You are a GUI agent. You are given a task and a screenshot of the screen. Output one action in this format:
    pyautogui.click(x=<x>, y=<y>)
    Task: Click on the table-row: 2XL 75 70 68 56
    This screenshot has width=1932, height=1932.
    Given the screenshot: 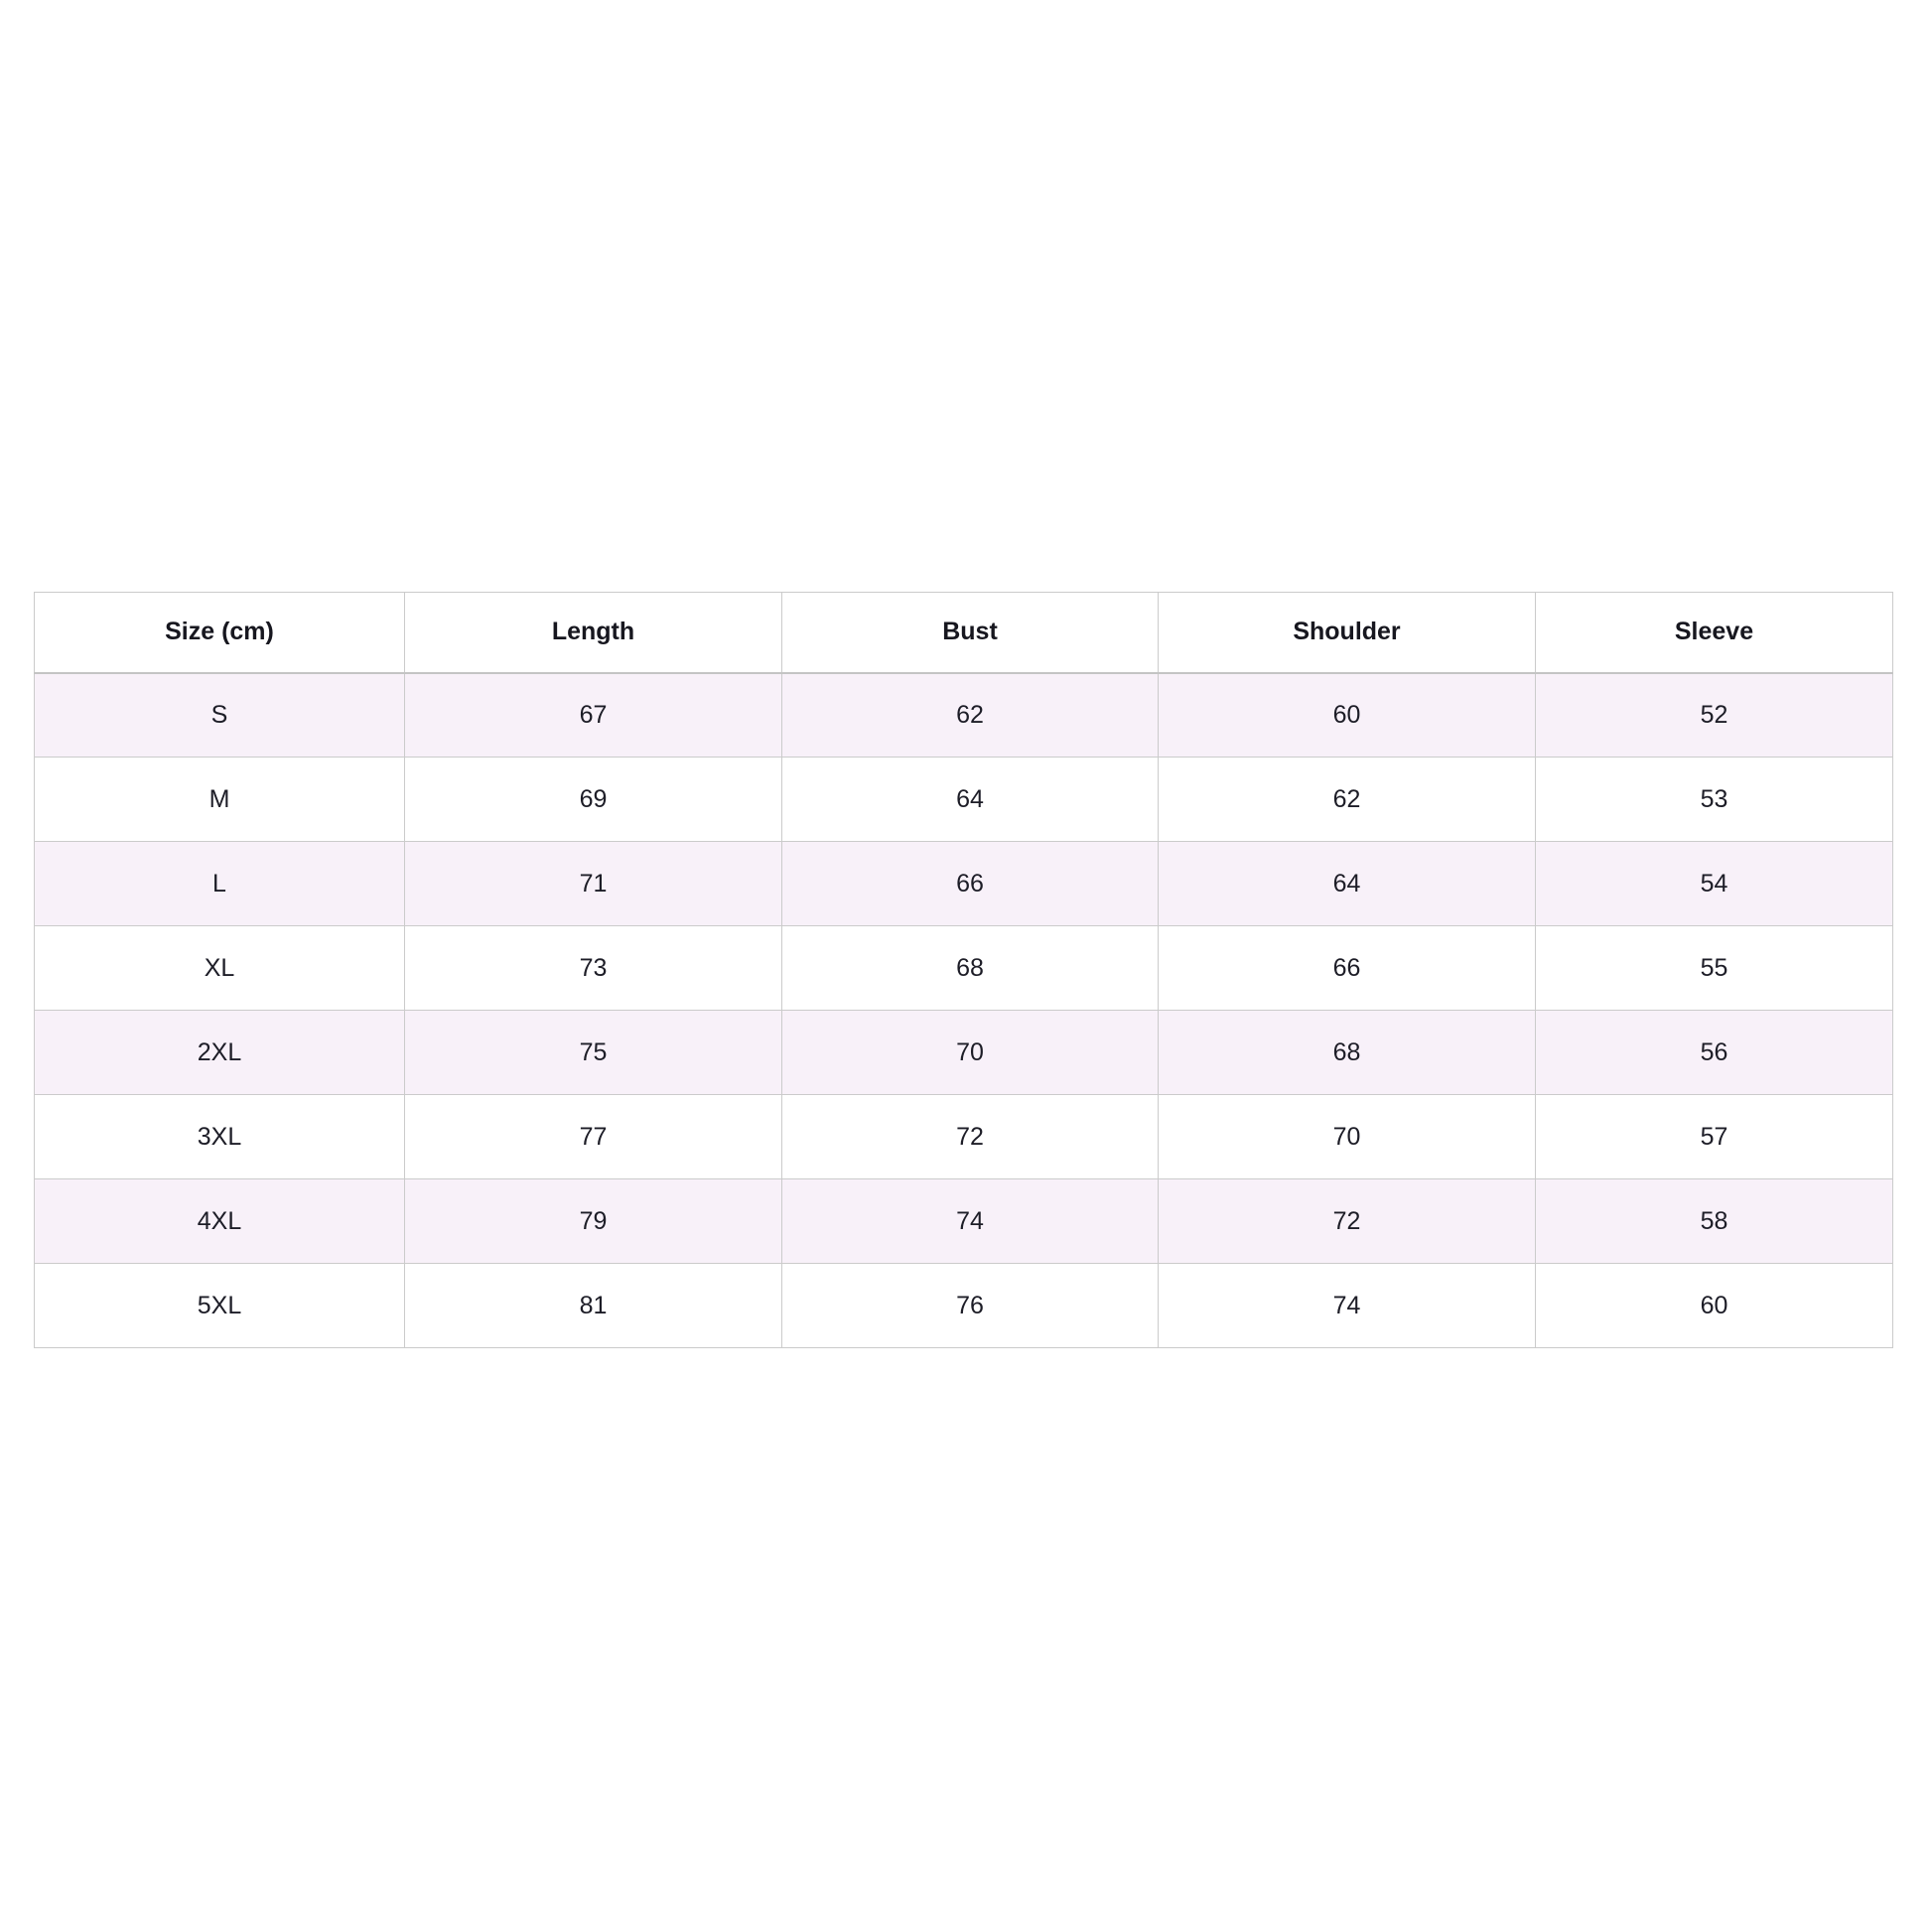 What is the action you would take?
    pyautogui.click(x=963, y=1053)
    